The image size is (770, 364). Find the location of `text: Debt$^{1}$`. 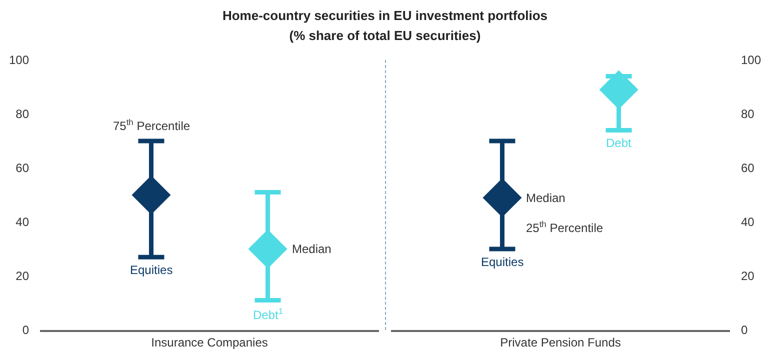

text: Debt$^{1}$ is located at coordinates (268, 314).